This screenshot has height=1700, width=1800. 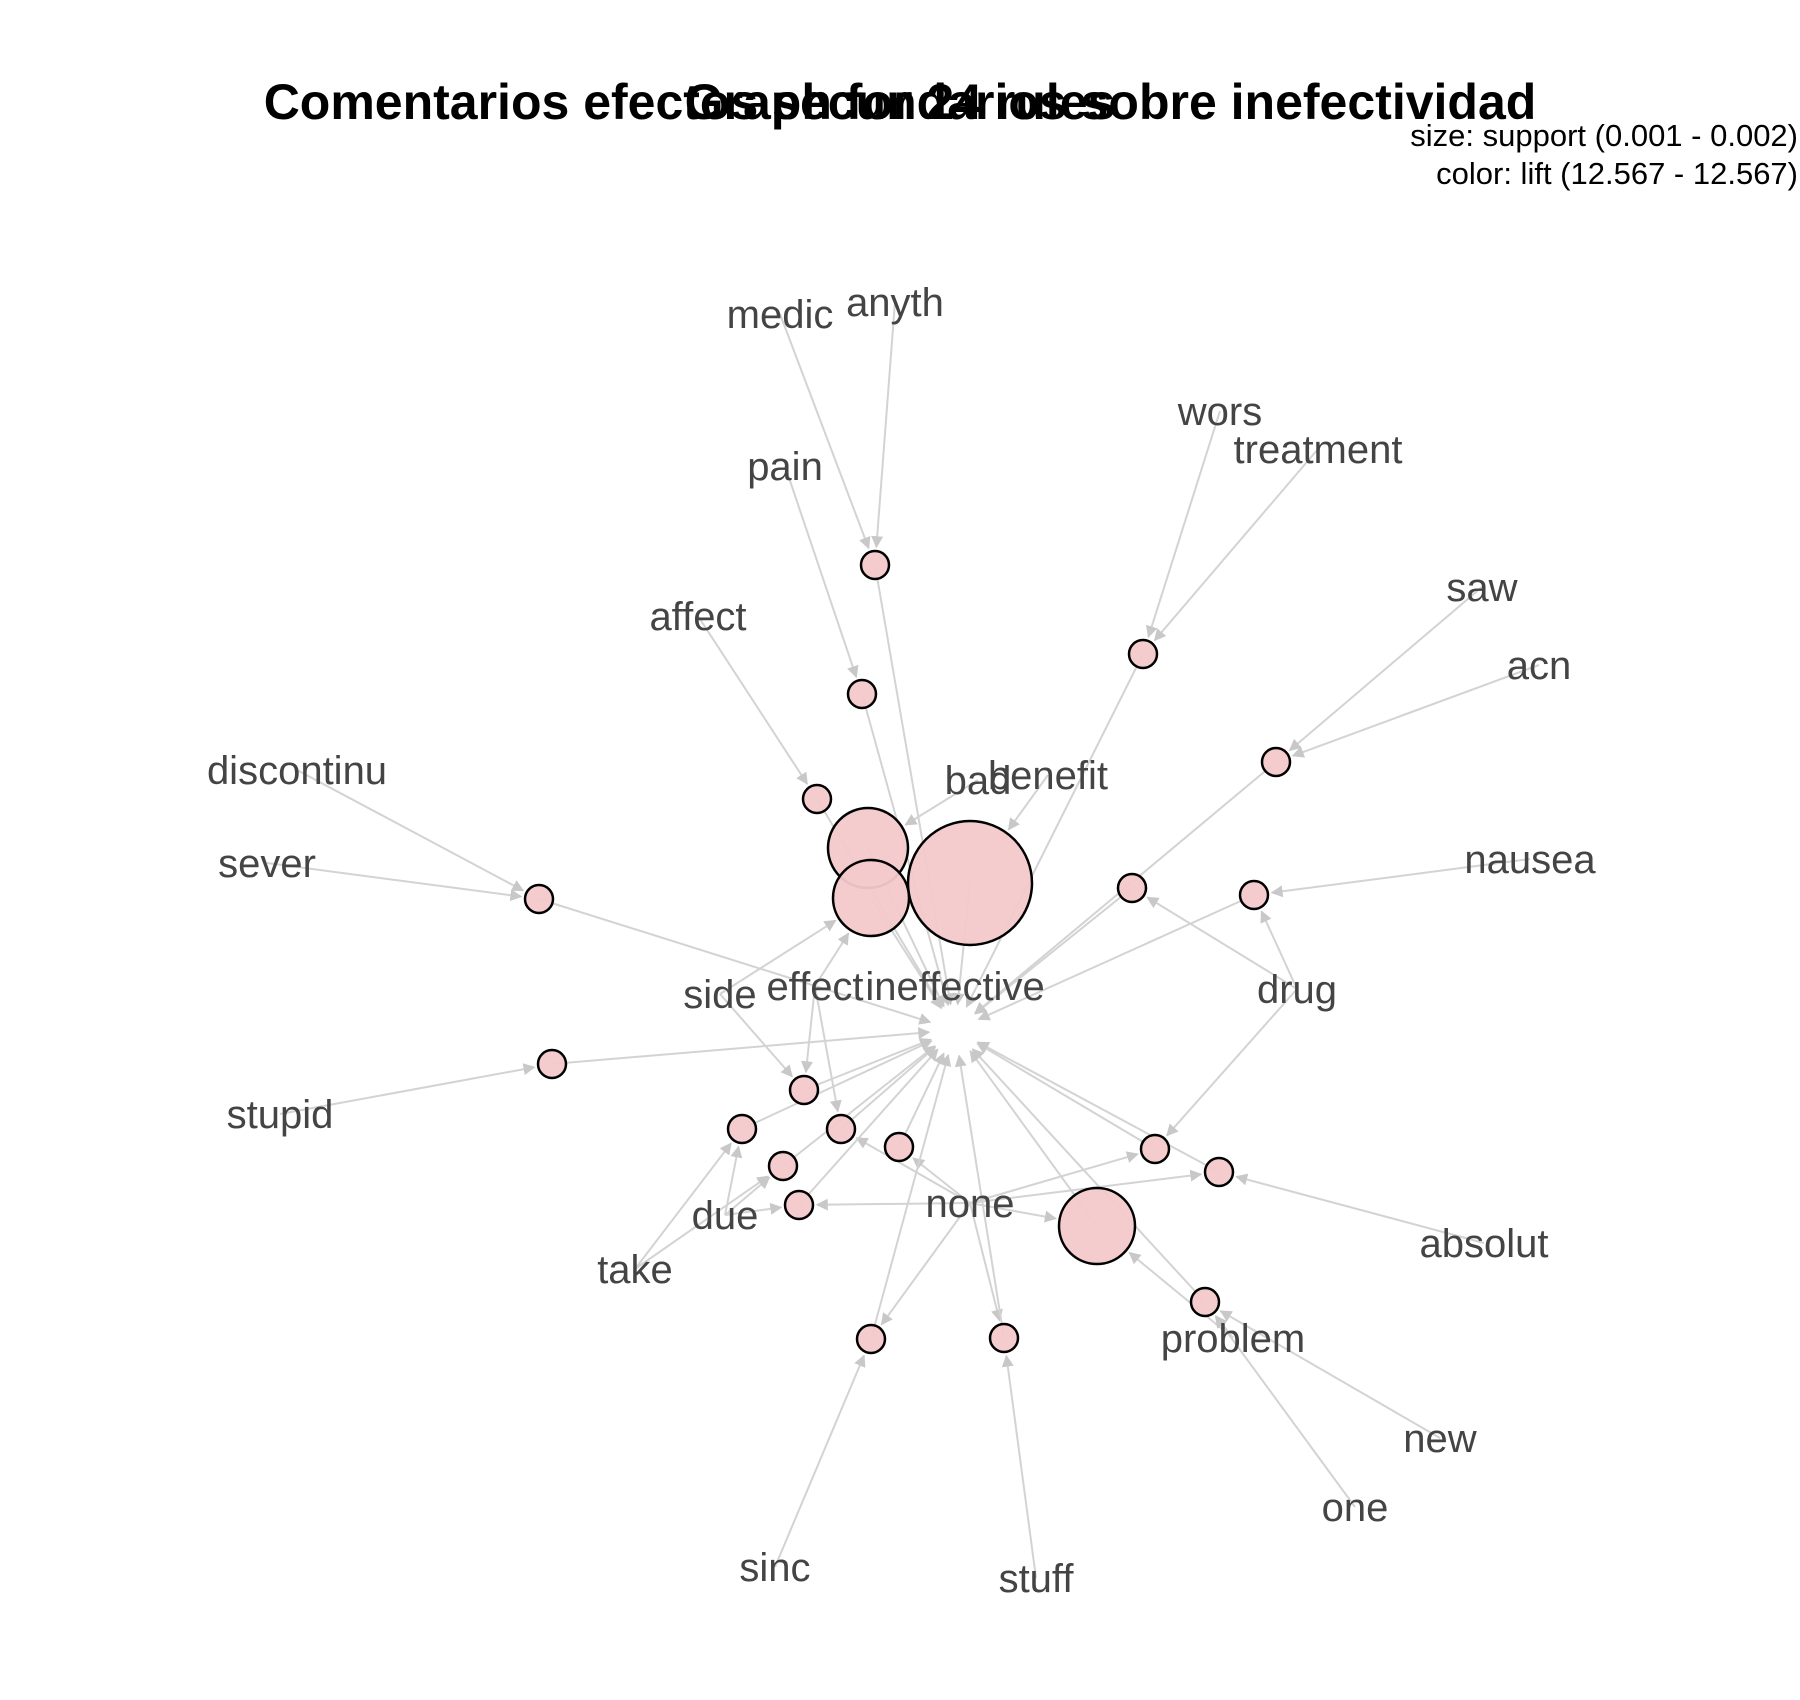 I want to click on edge-rule-22-to-ineffective, so click(x=1088, y=1175).